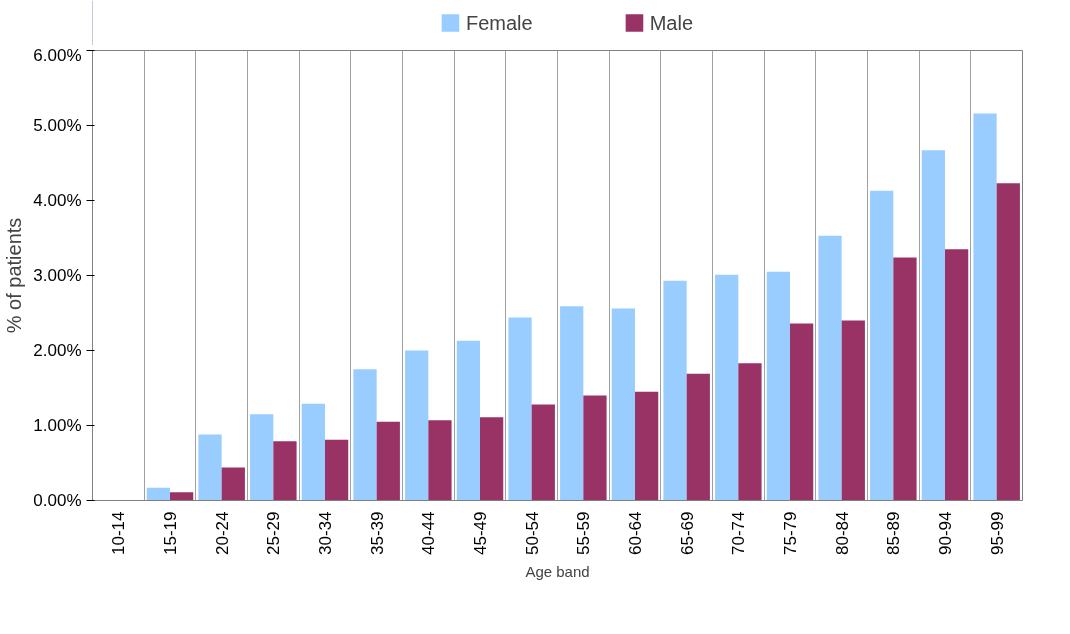 The height and width of the screenshot is (634, 1070). I want to click on x-tick-label: 25-29, so click(274, 533).